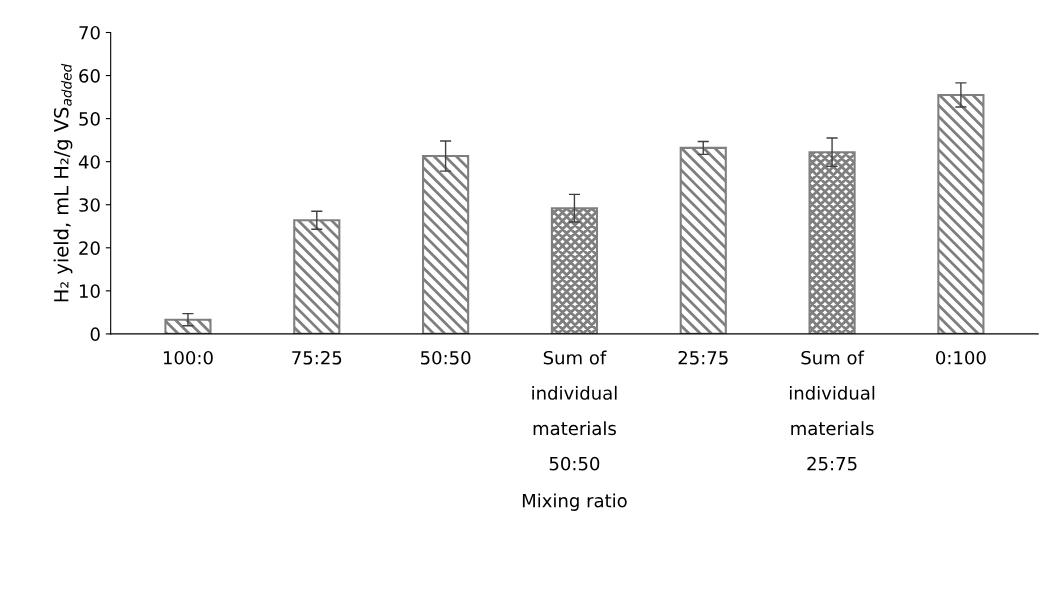 This screenshot has height=591, width=1054. Describe the element at coordinates (445, 357) in the screenshot. I see `x-tick-label: 50:50` at that location.